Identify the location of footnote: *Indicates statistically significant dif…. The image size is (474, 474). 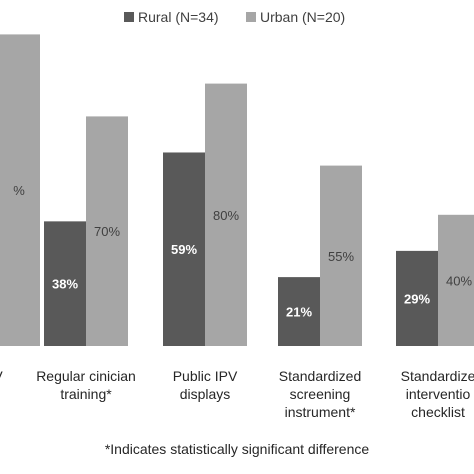
(237, 449).